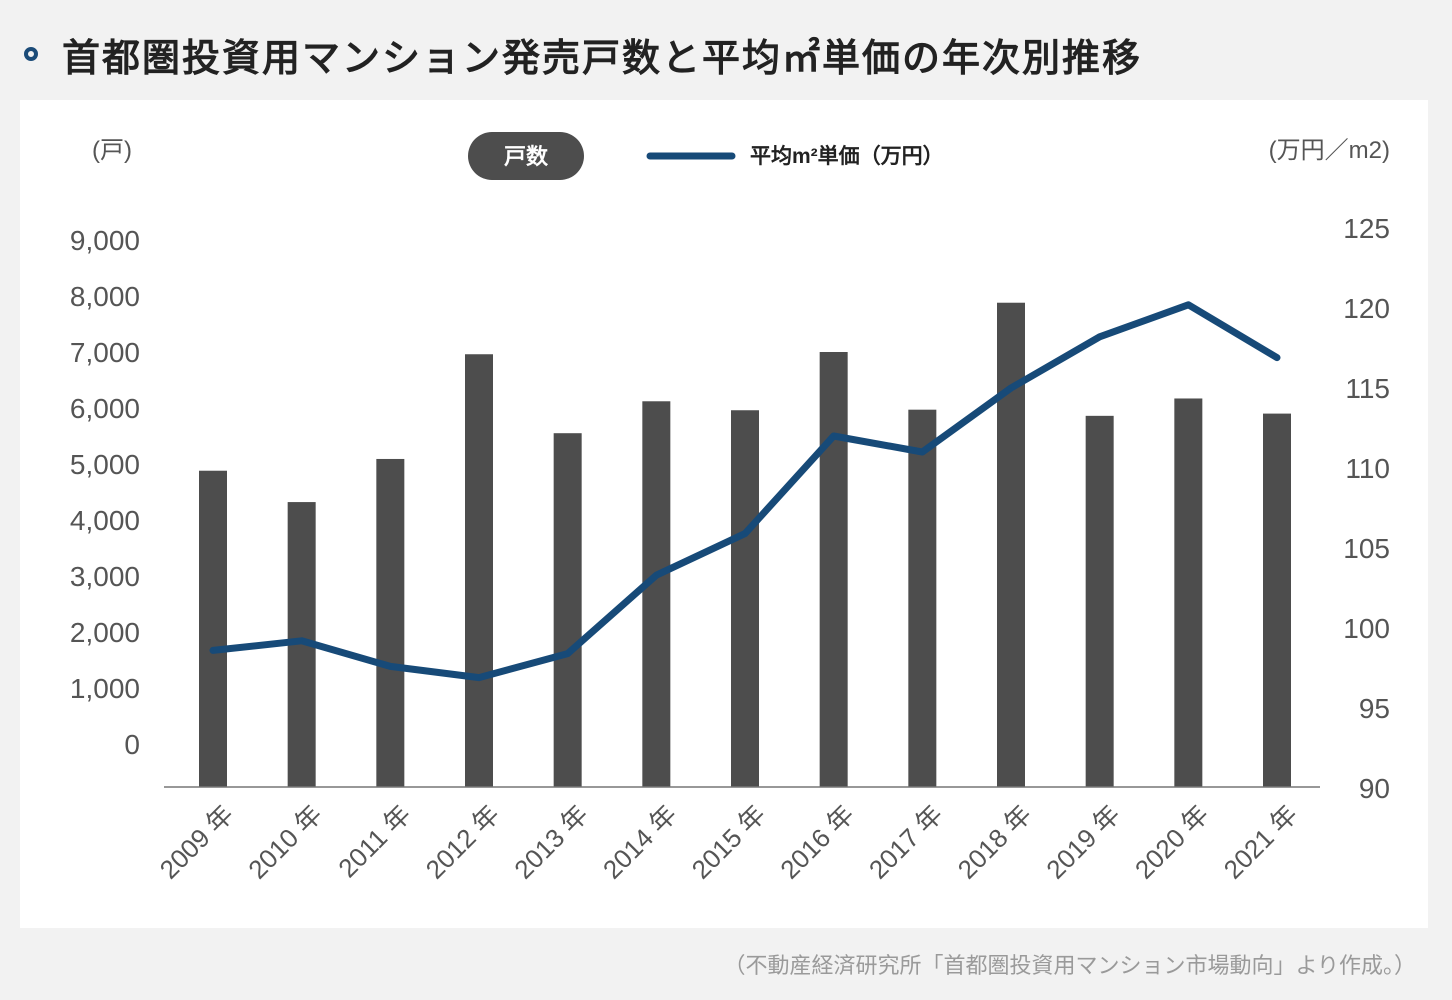 This screenshot has width=1452, height=1000. Describe the element at coordinates (213, 628) in the screenshot. I see `bar-2009年` at that location.